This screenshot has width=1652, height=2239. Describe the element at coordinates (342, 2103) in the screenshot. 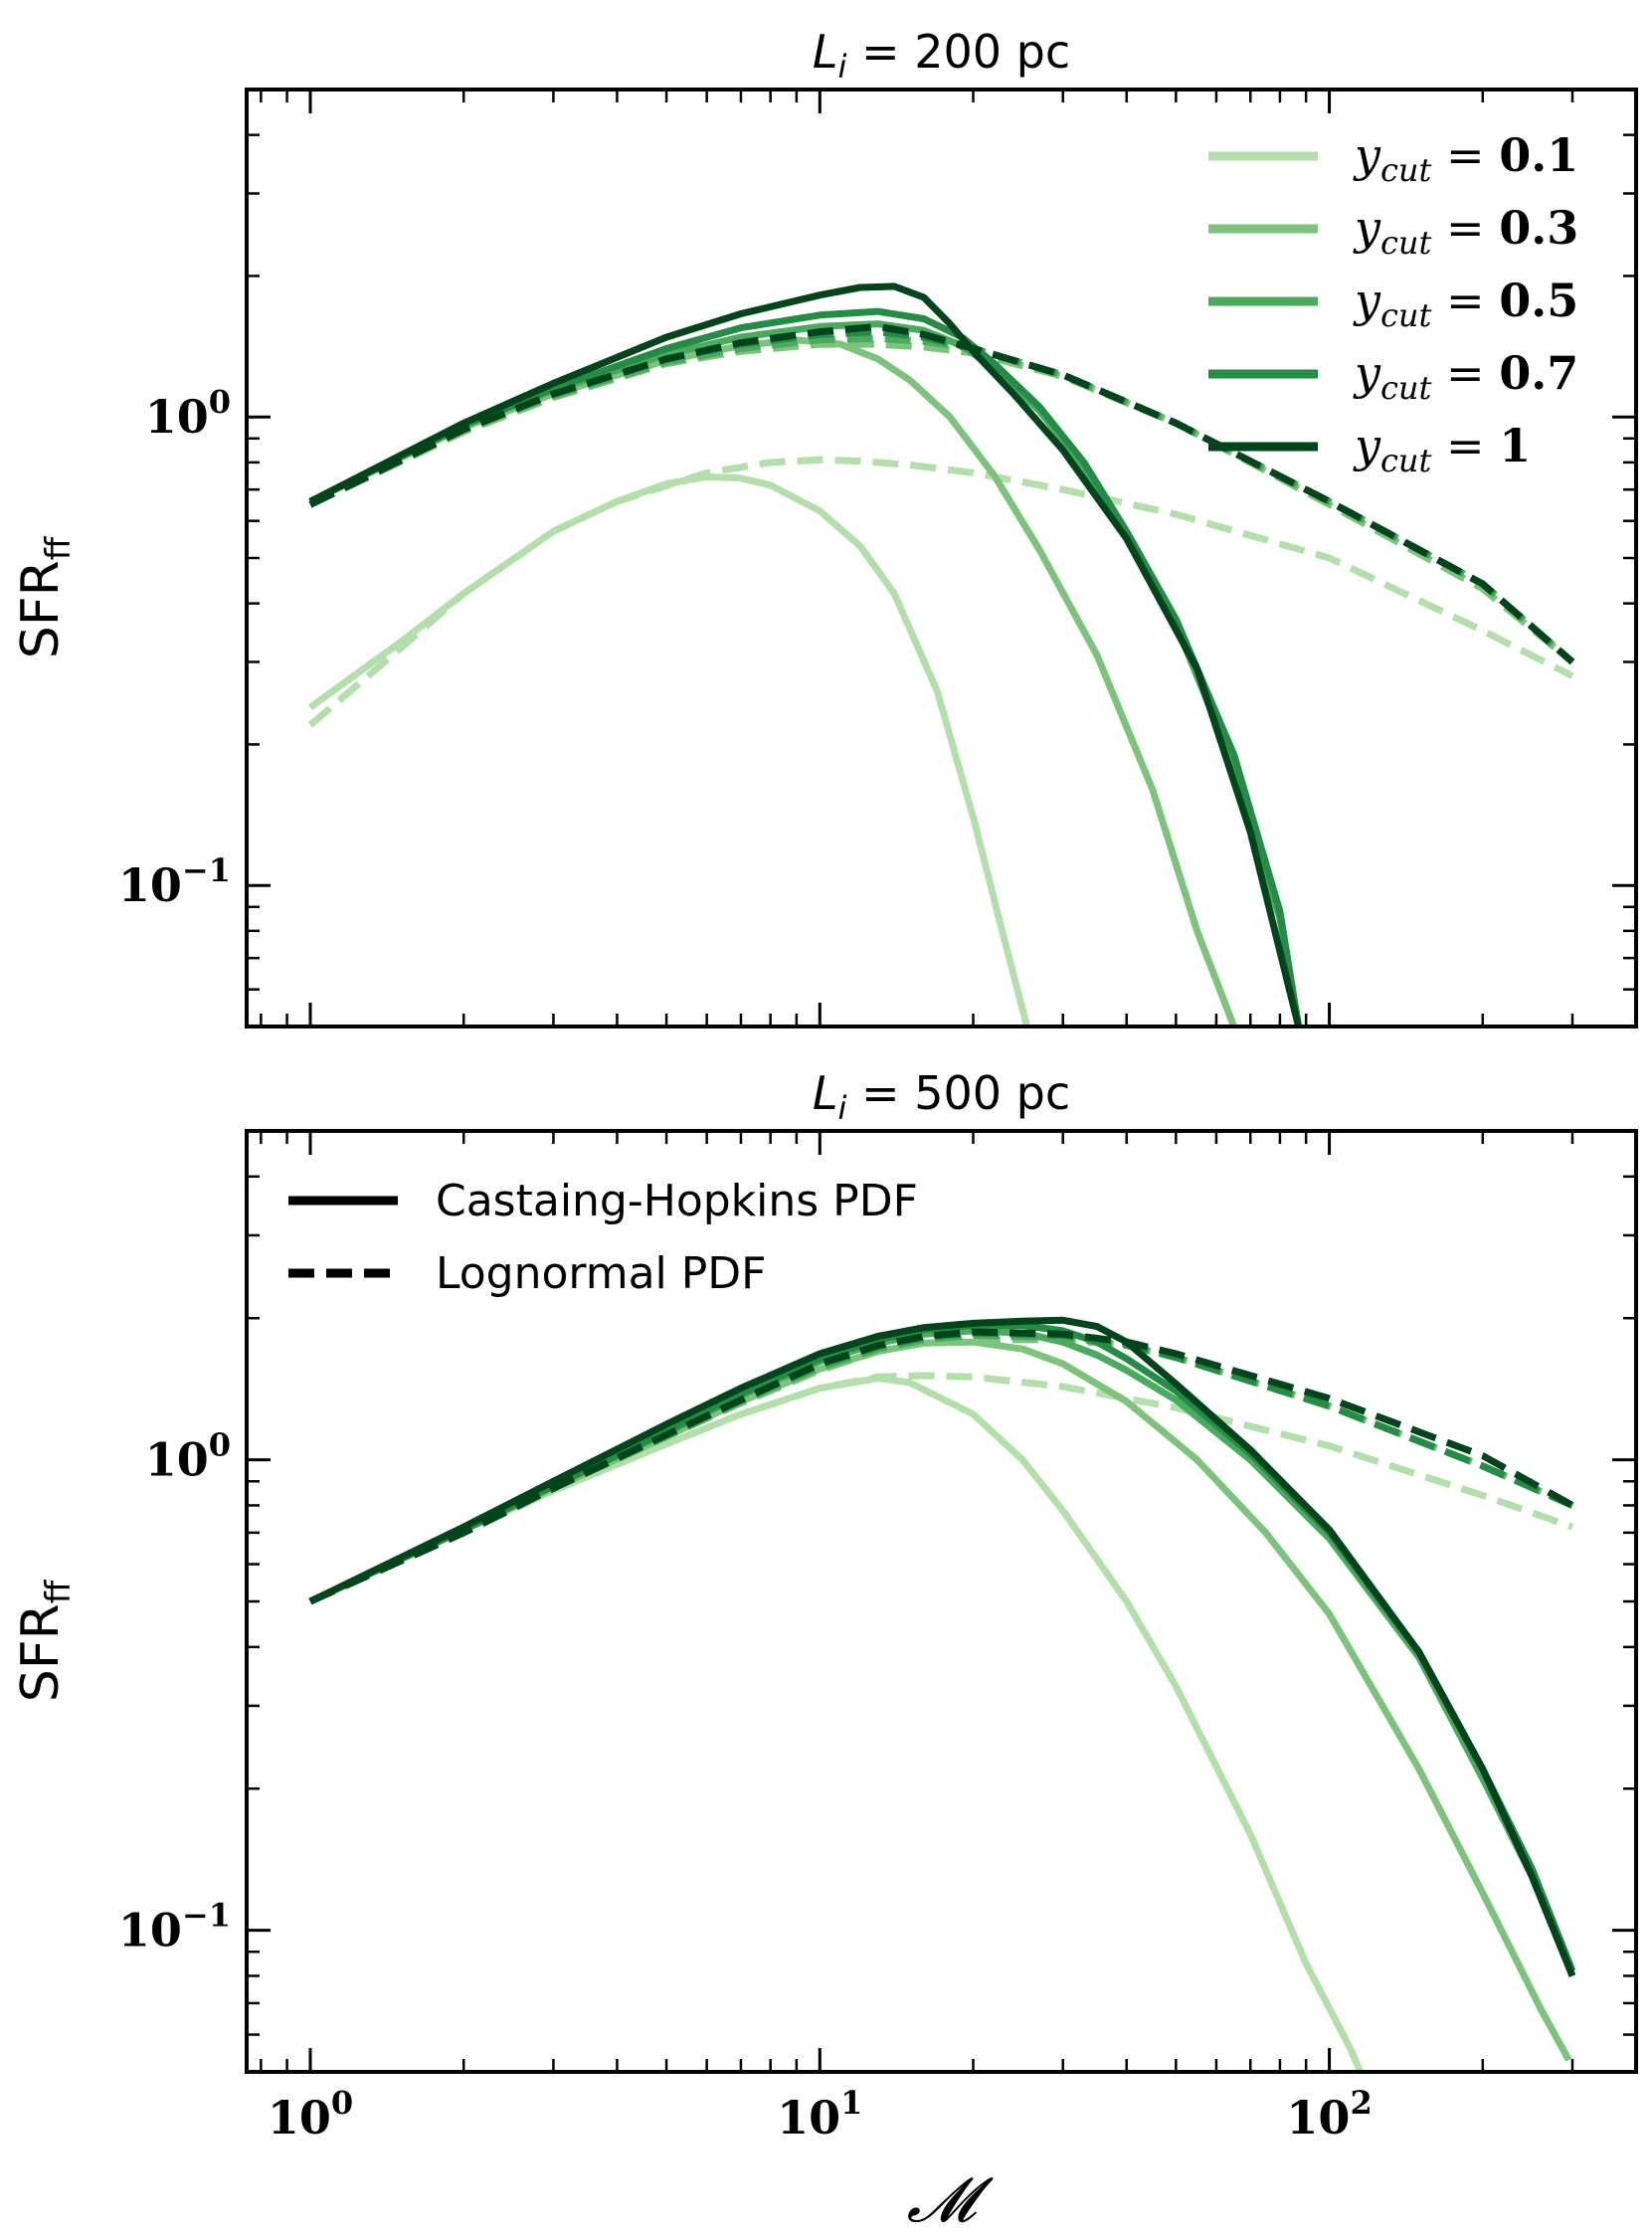

I see `x-tick-label-exponent: 0` at that location.